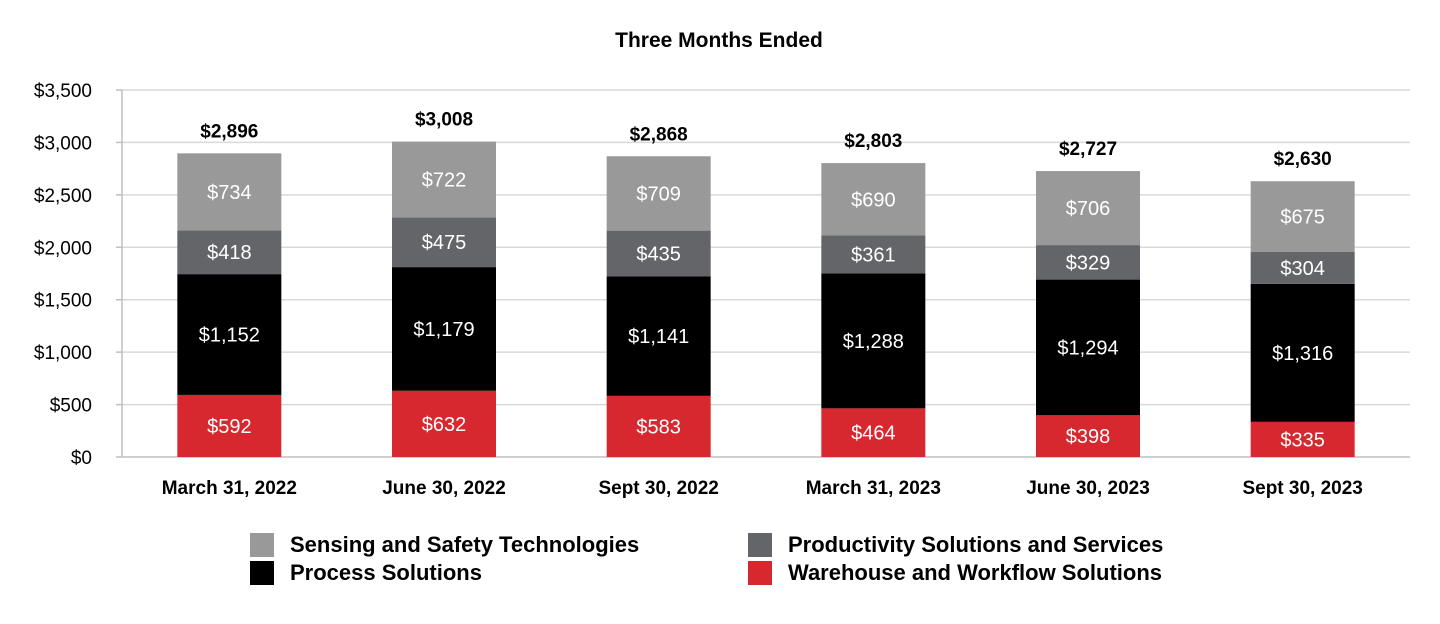 Image resolution: width=1440 pixels, height=624 pixels. I want to click on data-label: $706, so click(1088, 209).